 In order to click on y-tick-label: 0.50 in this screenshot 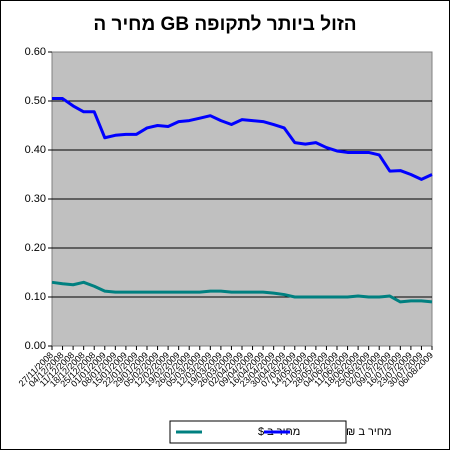, I will do `click(35, 101)`.